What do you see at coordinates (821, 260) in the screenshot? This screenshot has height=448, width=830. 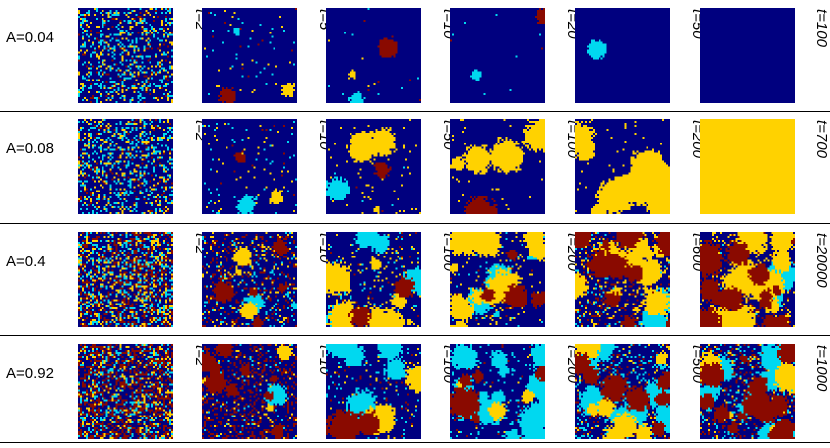 I see `time-label: t=20000` at bounding box center [821, 260].